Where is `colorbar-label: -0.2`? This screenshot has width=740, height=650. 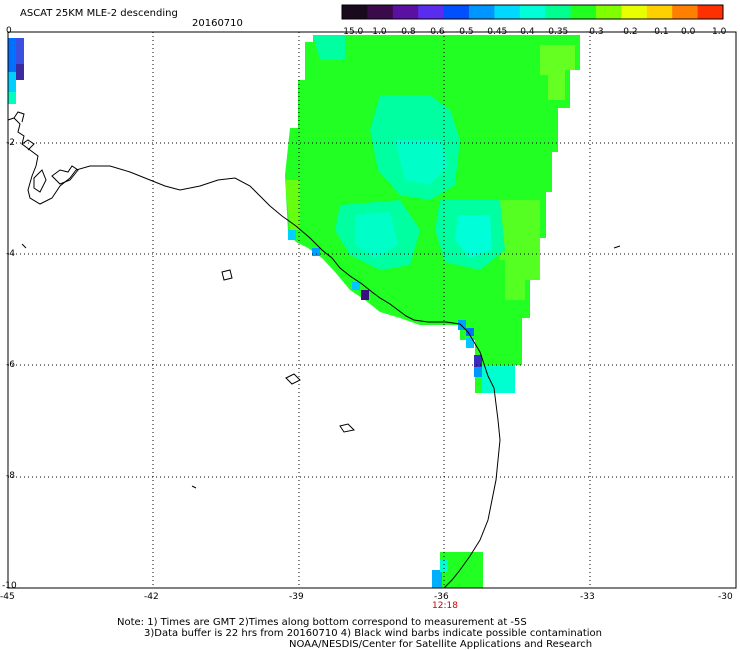 colorbar-label: -0.2 is located at coordinates (629, 32).